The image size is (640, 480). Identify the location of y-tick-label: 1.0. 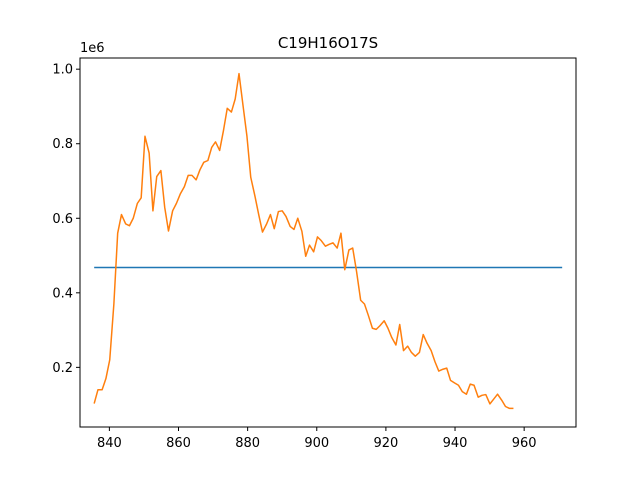
(62, 70).